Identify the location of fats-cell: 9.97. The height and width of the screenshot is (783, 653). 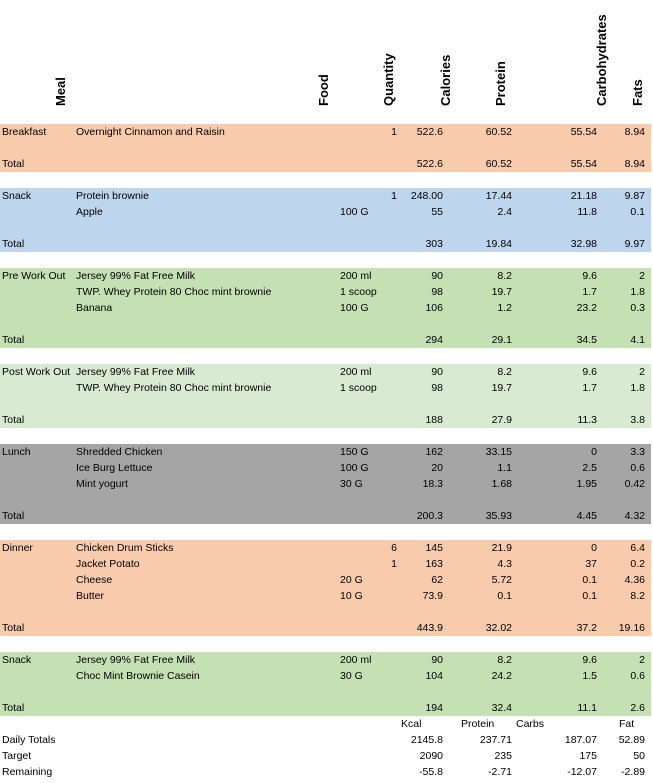
(634, 244).